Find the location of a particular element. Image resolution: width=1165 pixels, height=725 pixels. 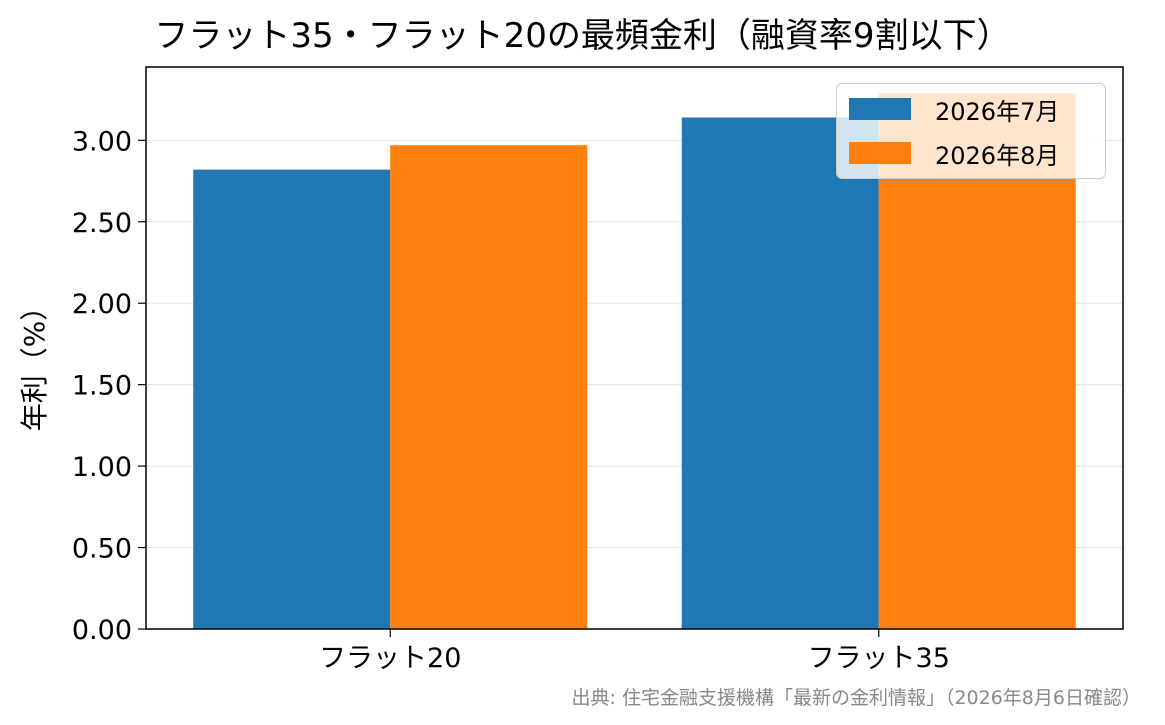

y-tick-label: 1.00 is located at coordinates (102, 467).